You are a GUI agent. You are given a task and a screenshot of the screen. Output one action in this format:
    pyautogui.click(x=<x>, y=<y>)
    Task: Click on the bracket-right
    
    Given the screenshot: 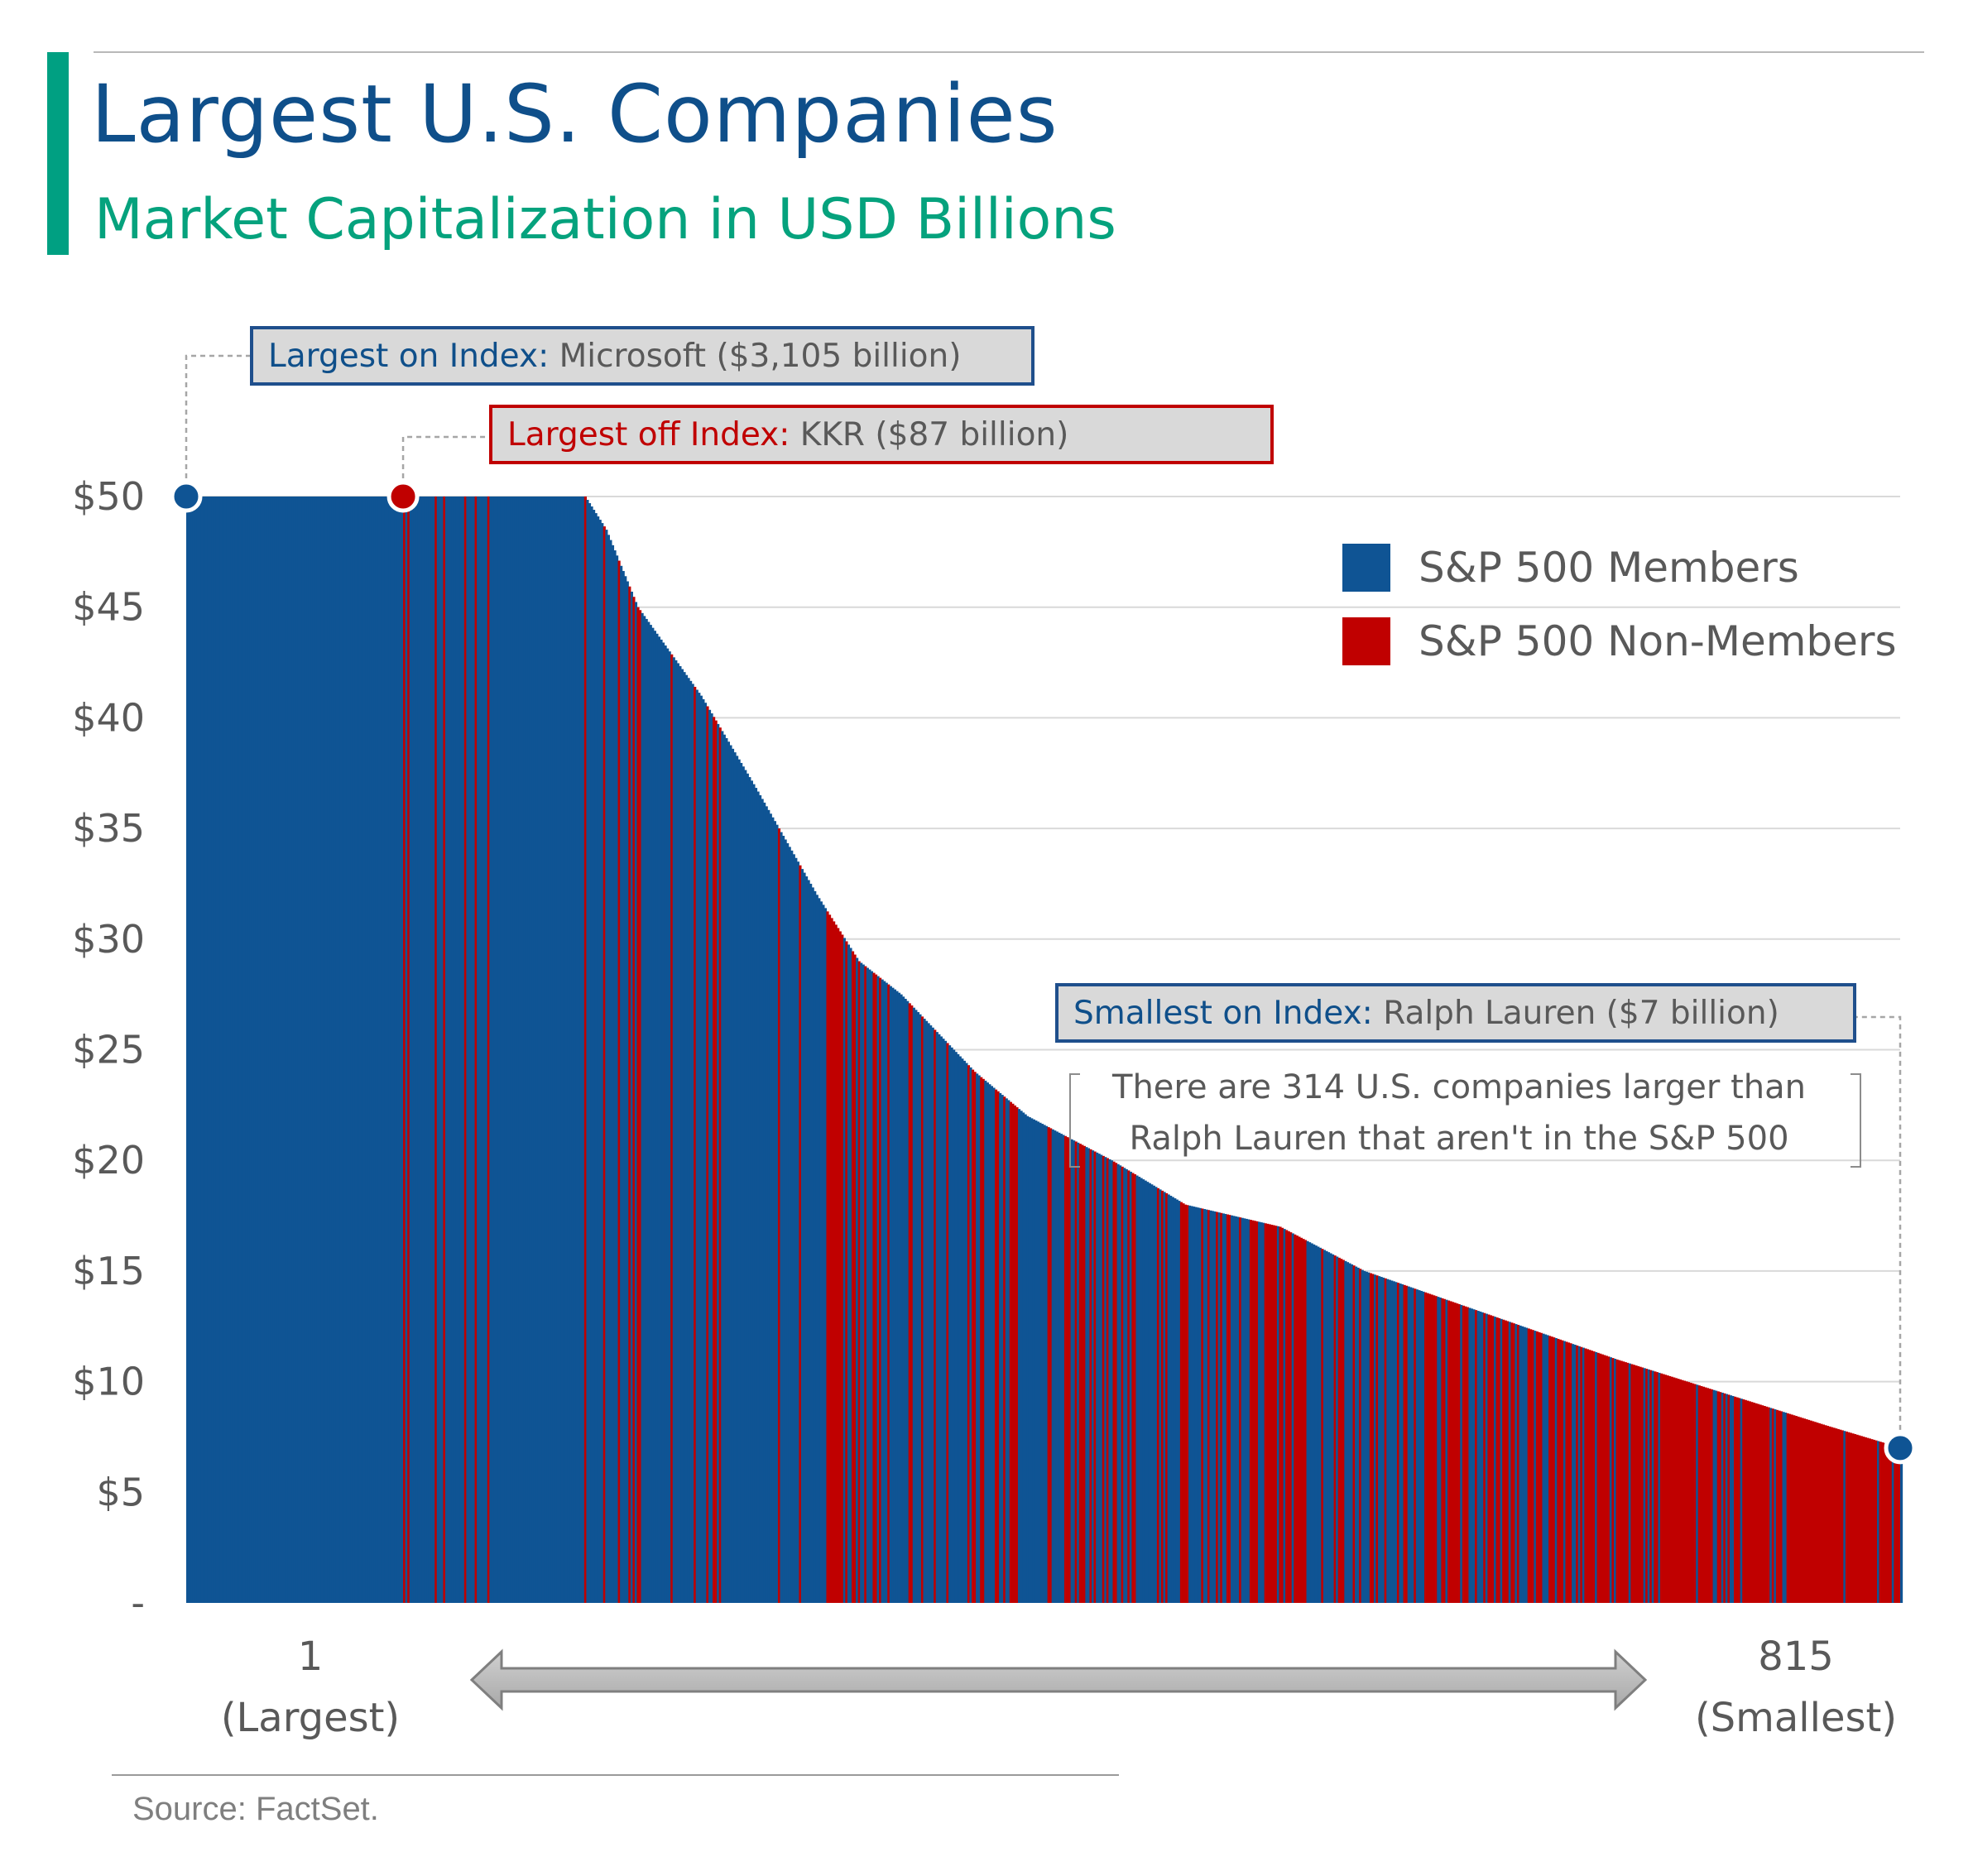 What is the action you would take?
    pyautogui.click(x=1856, y=1120)
    